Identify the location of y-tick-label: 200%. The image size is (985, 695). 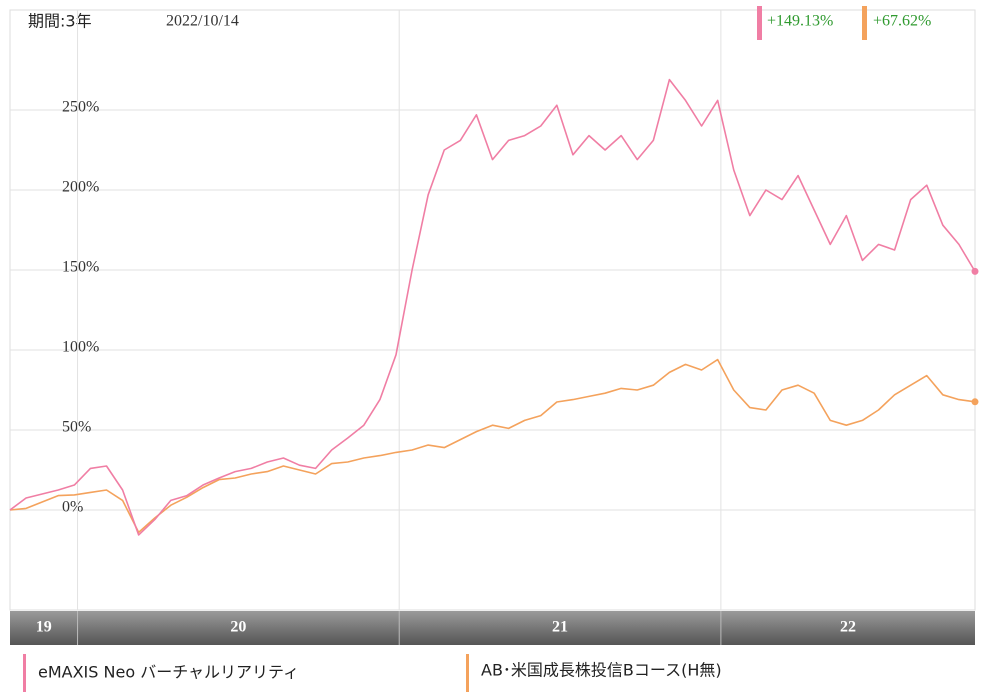
(80, 187).